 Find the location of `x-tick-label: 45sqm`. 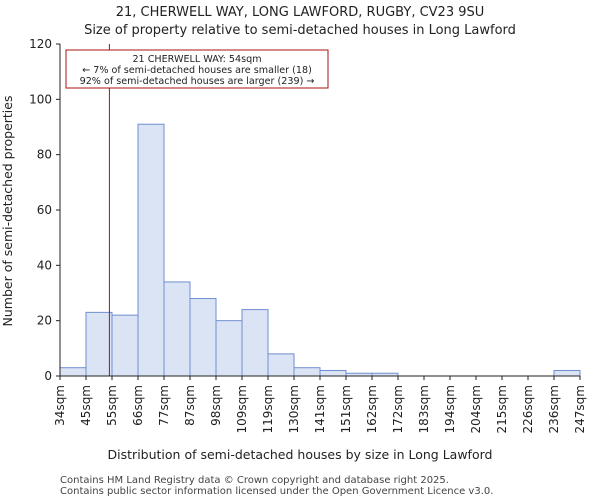

x-tick-label: 45sqm is located at coordinates (86, 405).